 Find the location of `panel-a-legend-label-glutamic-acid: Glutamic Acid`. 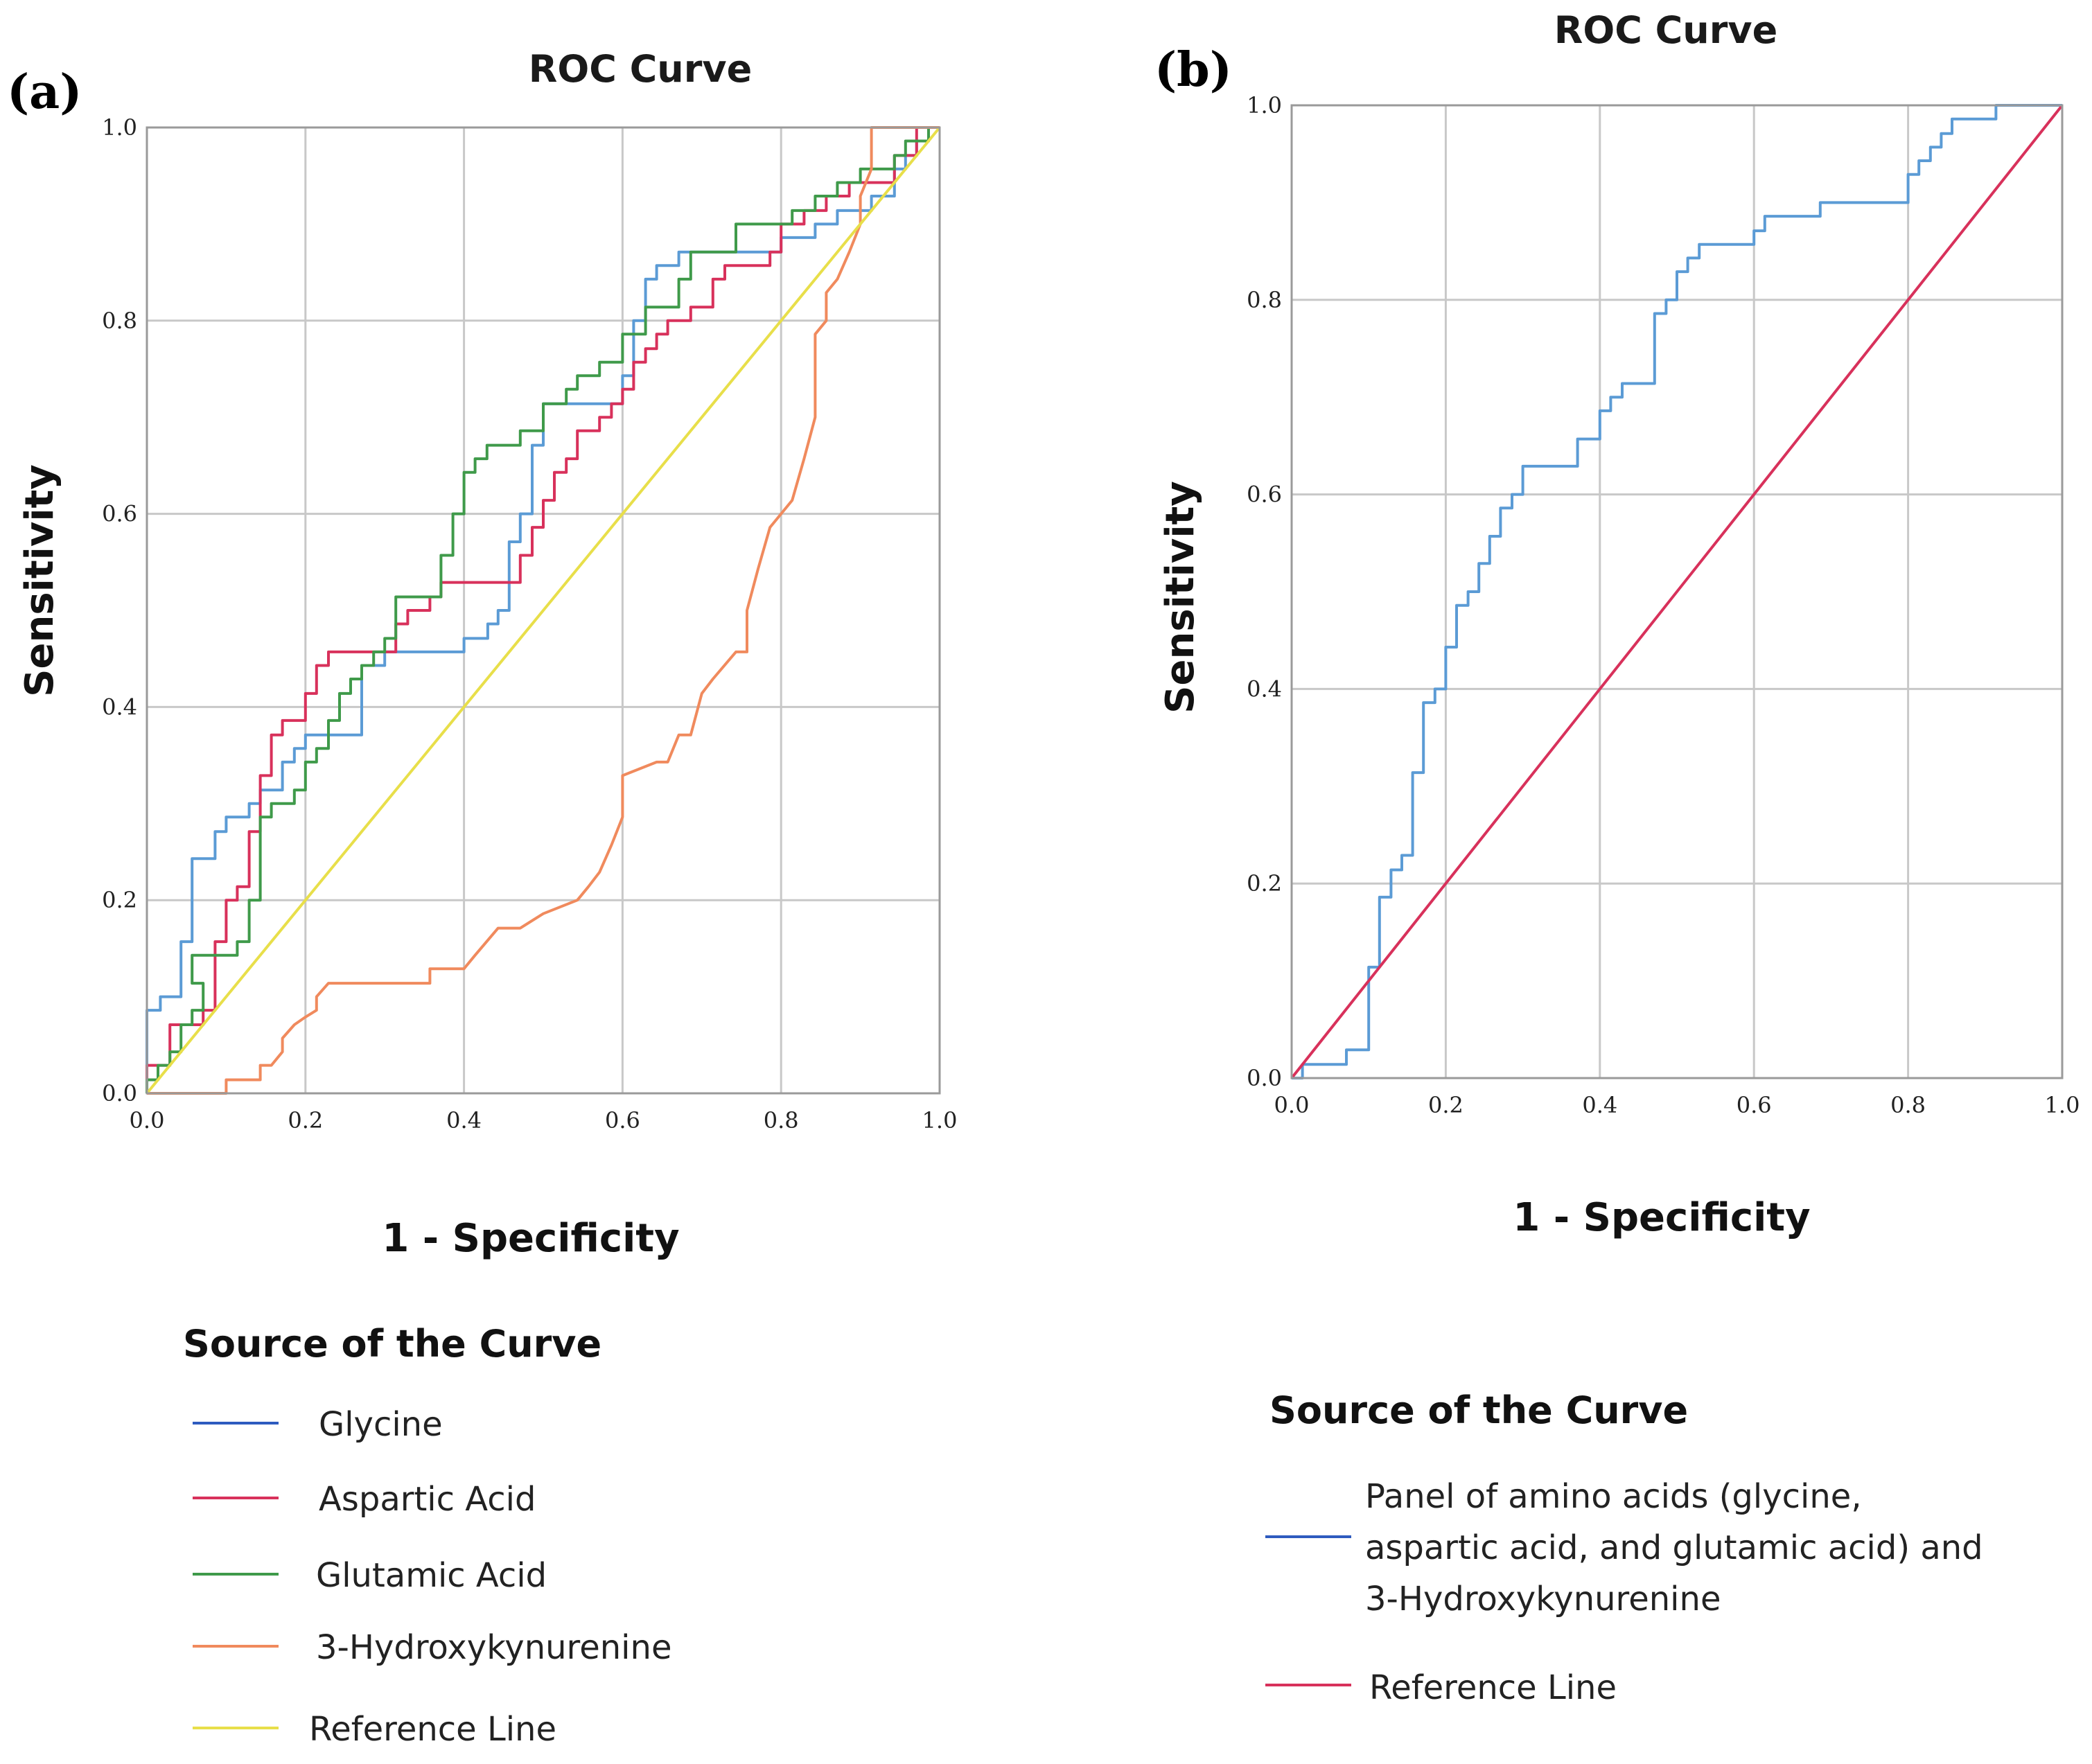

panel-a-legend-label-glutamic-acid: Glutamic Acid is located at coordinates (432, 1575).